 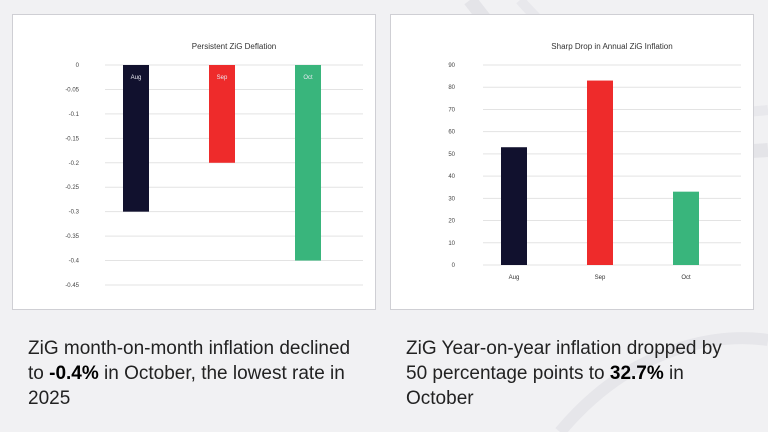 I want to click on annual-y-tick-label: 10, so click(x=451, y=244).